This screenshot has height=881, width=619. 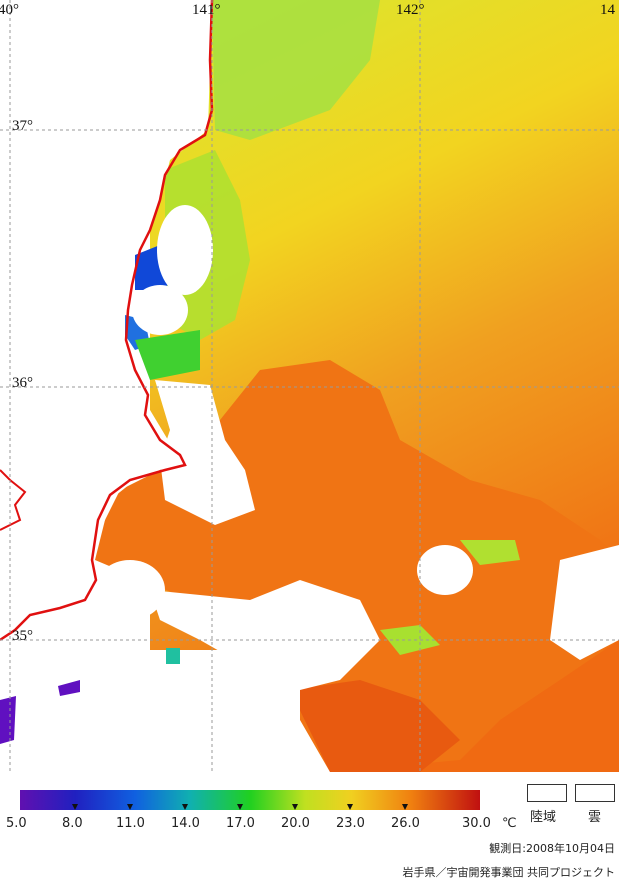 I want to click on longitude-label-142: 142°, so click(x=410, y=10).